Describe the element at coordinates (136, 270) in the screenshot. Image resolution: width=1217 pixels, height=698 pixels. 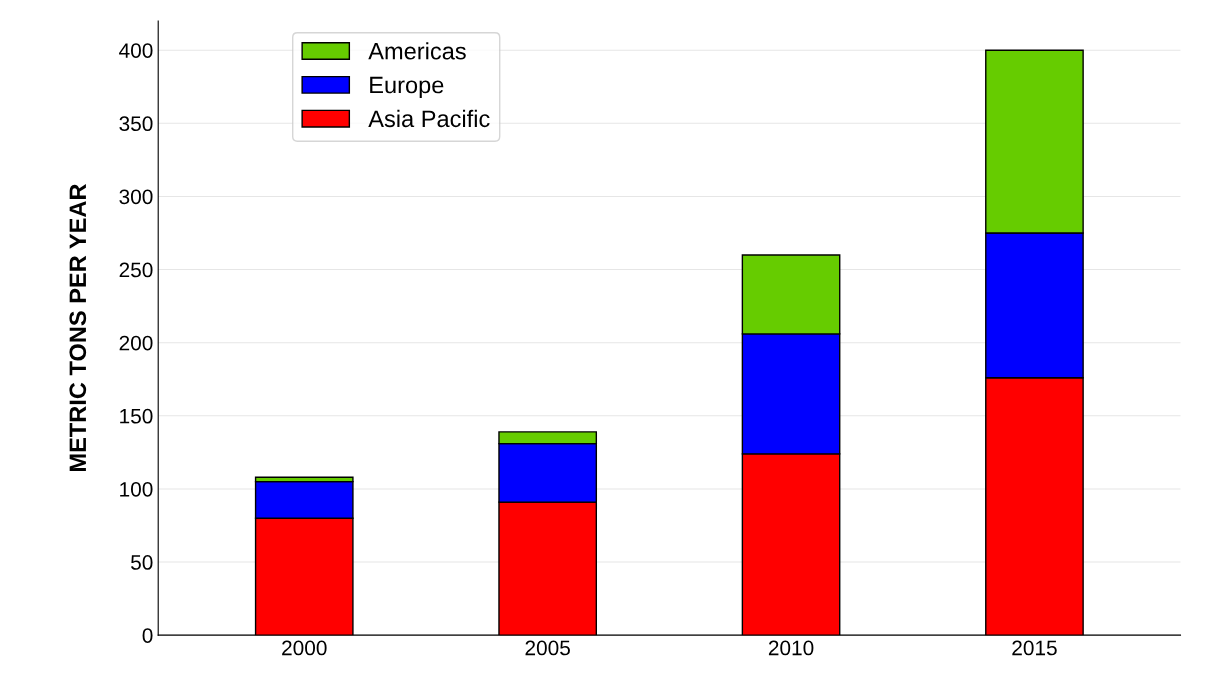
I see `y-tick-label: 250` at that location.